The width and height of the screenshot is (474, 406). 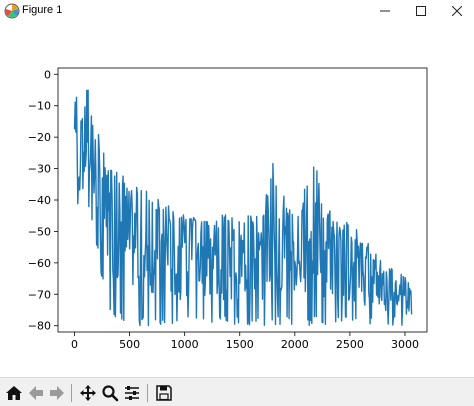 I want to click on y-tick-label: −70, so click(x=39, y=294).